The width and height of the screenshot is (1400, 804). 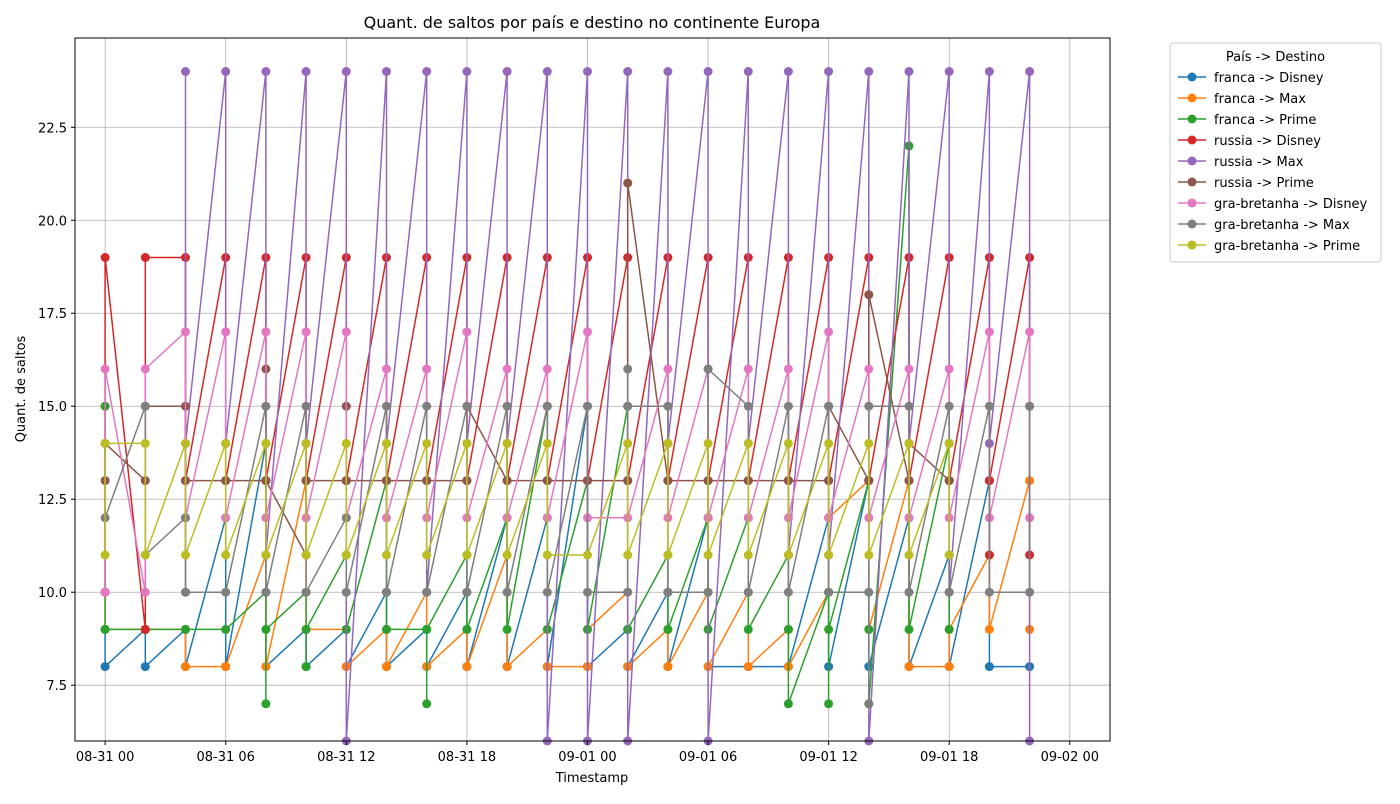 I want to click on x-tick-label-2: 08-31 12, so click(x=346, y=757).